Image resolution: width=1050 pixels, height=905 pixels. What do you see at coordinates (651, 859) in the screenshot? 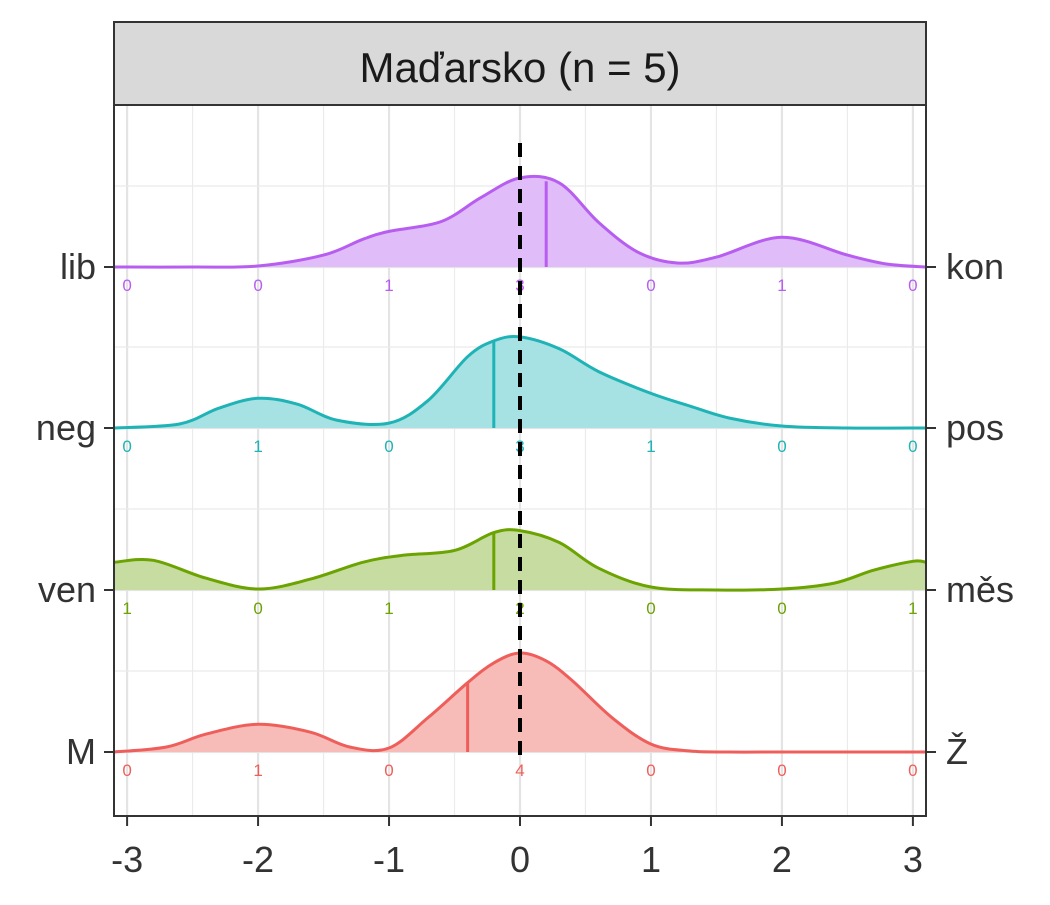
I see `x-tick-label: 1` at bounding box center [651, 859].